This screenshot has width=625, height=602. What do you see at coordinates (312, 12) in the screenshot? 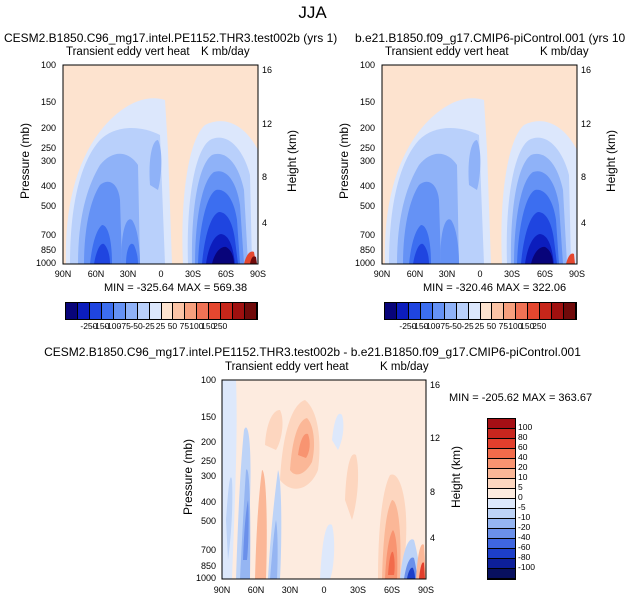
I see `figure-title: JJA` at bounding box center [312, 12].